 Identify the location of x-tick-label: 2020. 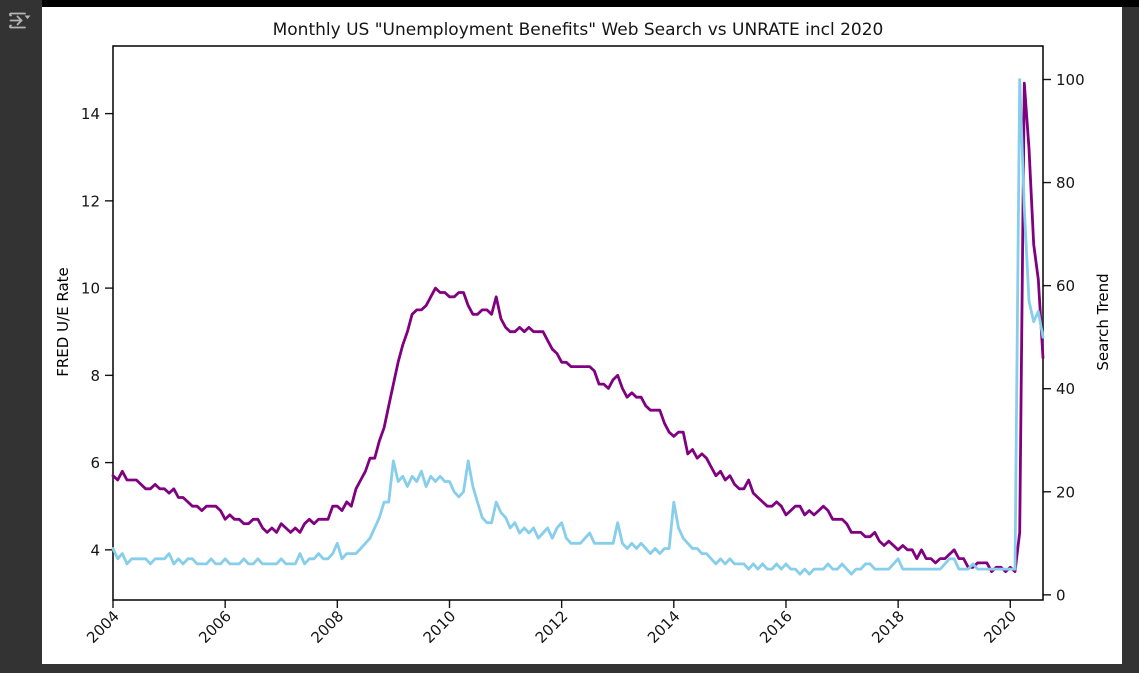
(1000, 627).